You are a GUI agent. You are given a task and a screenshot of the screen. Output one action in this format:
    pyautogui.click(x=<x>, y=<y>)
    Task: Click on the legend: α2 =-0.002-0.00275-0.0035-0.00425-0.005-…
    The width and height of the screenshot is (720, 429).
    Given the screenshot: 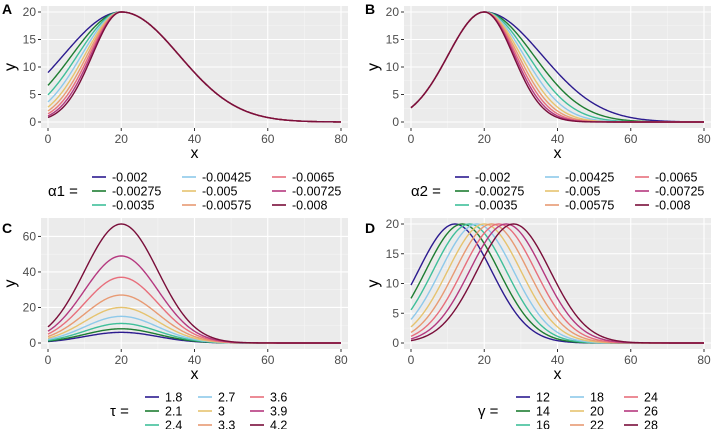 What is the action you would take?
    pyautogui.click(x=557, y=192)
    